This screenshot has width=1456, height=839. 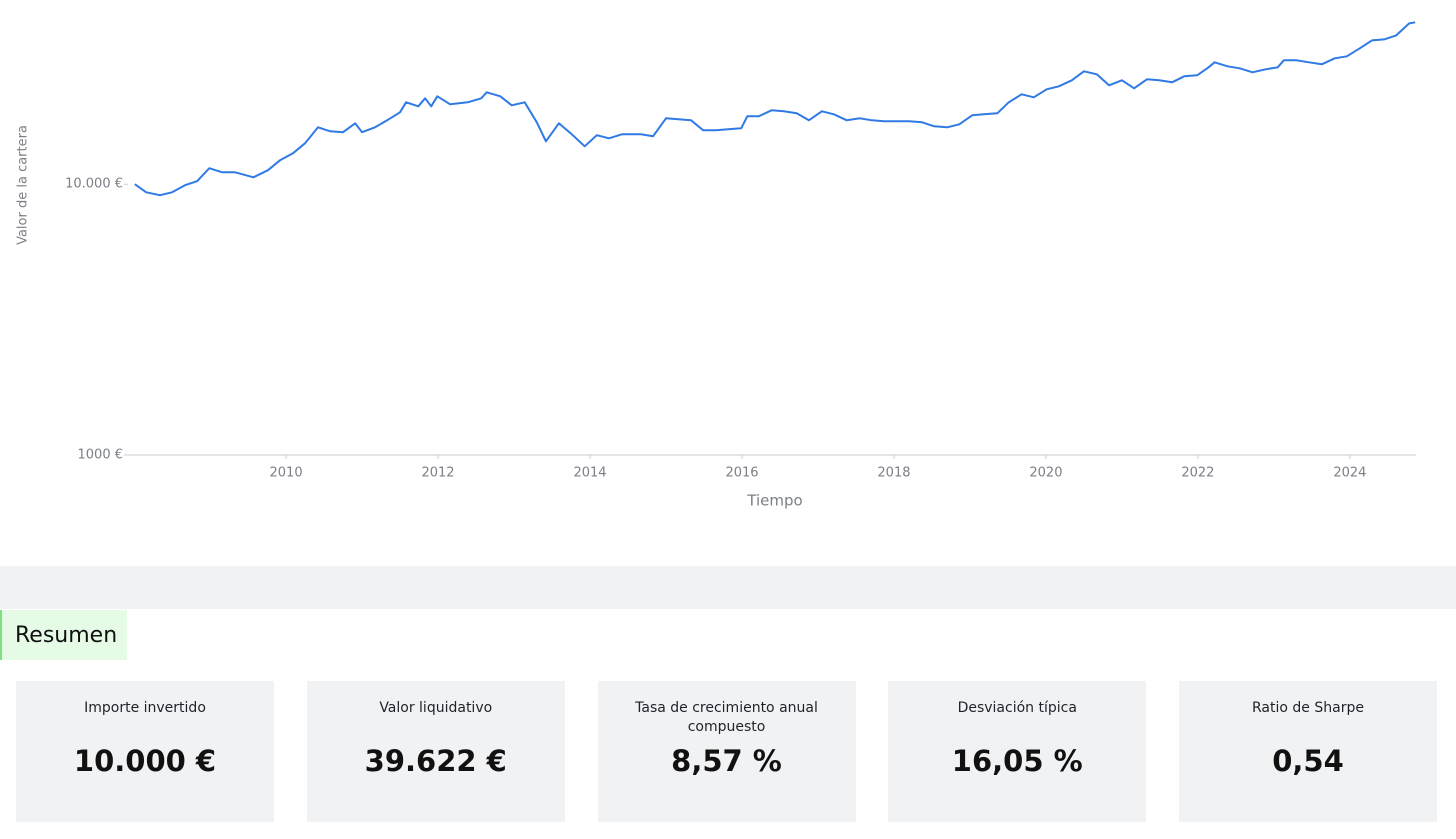 What do you see at coordinates (893, 473) in the screenshot?
I see `x-tick-label: 2018` at bounding box center [893, 473].